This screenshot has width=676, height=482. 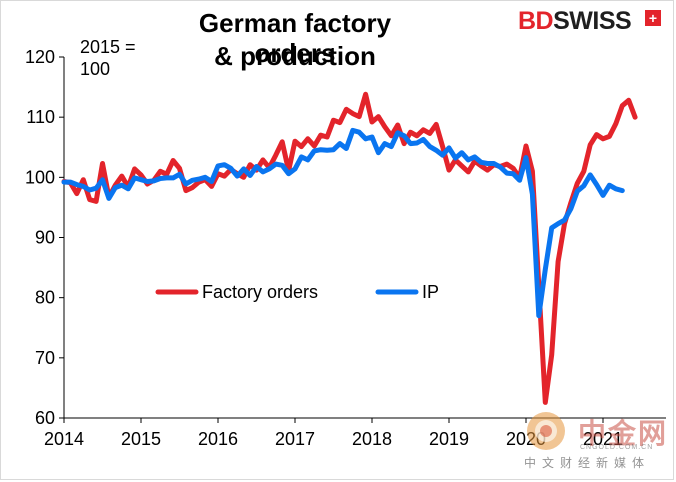 What do you see at coordinates (617, 447) in the screenshot?
I see `watermark-domain: CNGOLD.COM.CN` at bounding box center [617, 447].